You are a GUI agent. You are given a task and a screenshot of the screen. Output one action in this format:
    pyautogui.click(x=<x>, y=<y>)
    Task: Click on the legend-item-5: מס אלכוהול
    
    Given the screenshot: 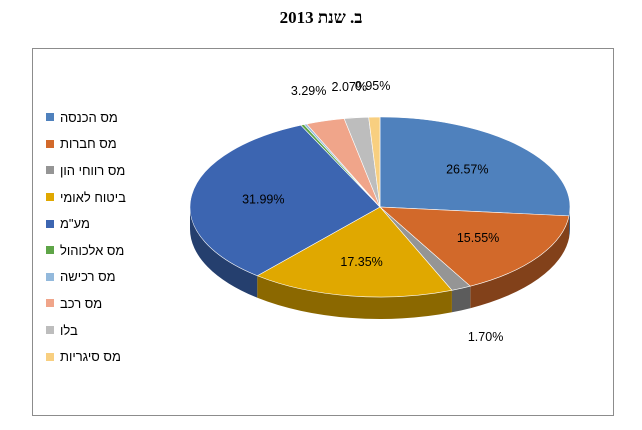 What is the action you would take?
    pyautogui.click(x=111, y=250)
    